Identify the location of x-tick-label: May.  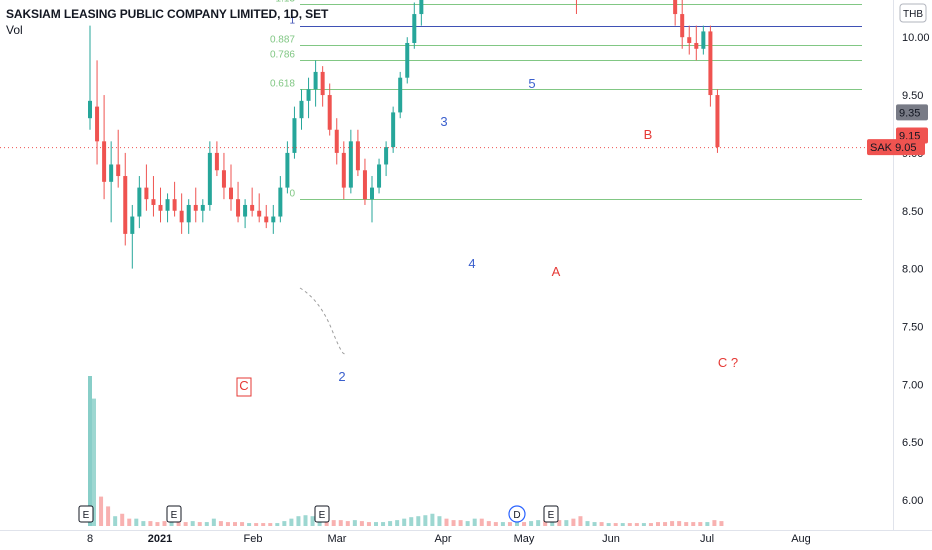
(524, 539).